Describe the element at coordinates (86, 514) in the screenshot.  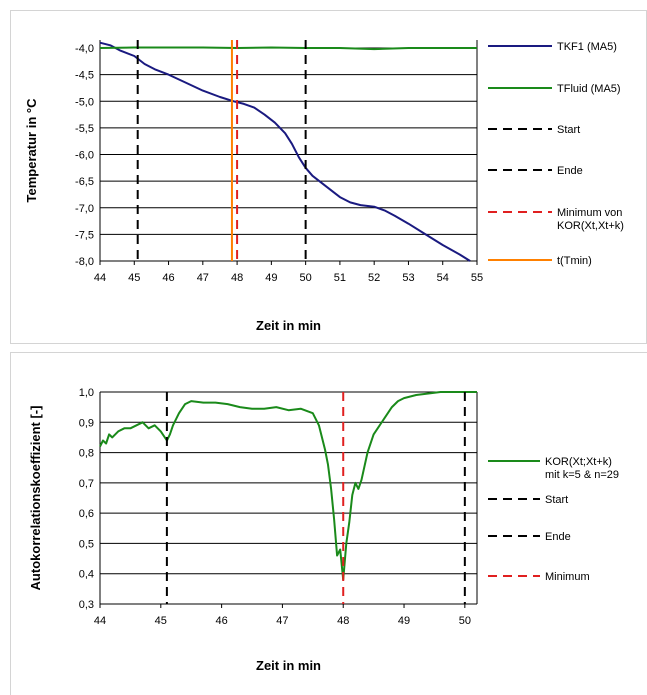
I see `y-tick-label: 0,6` at that location.